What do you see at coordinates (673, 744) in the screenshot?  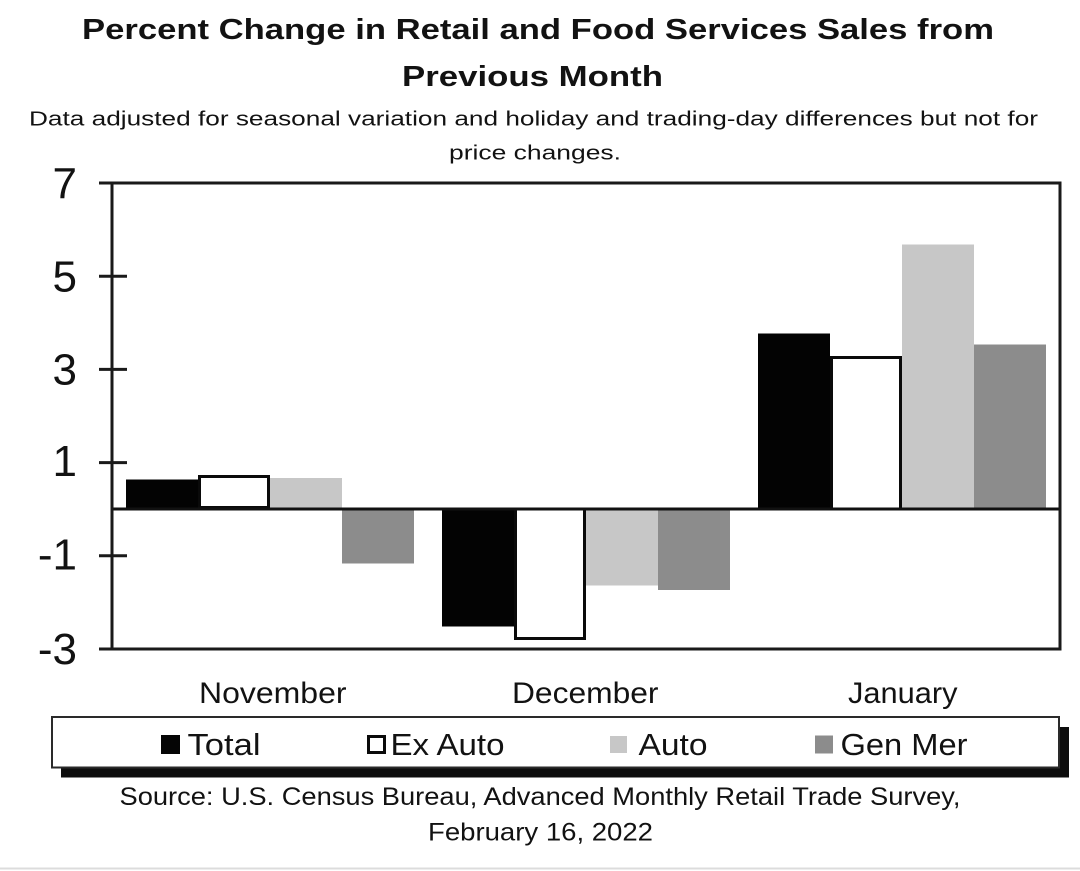 I see `svg-text: Auto` at bounding box center [673, 744].